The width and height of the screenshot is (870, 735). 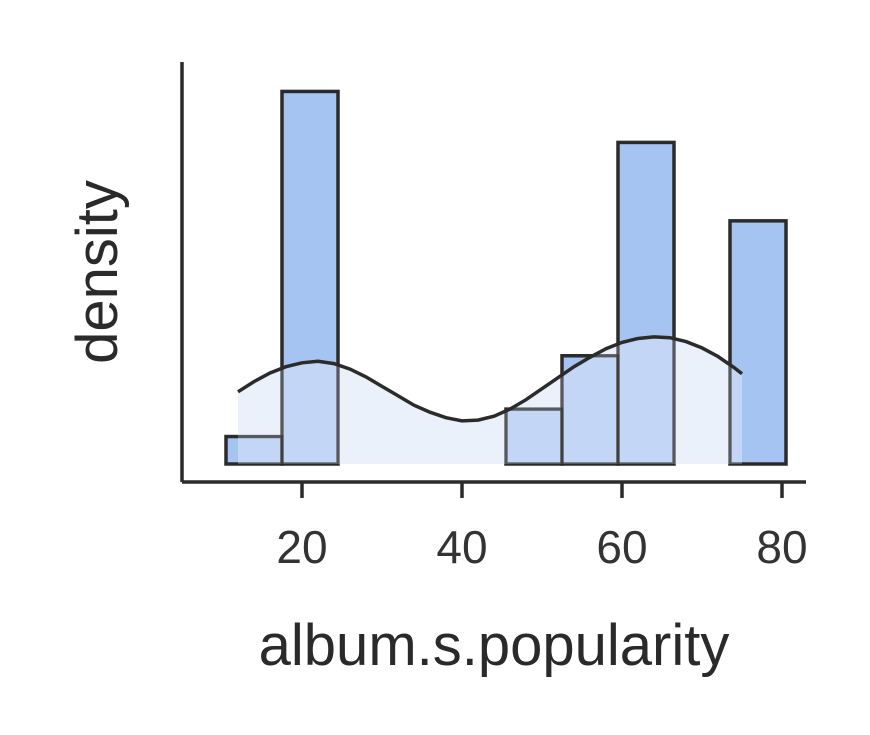 What do you see at coordinates (461, 547) in the screenshot?
I see `x-tick-label: 40` at bounding box center [461, 547].